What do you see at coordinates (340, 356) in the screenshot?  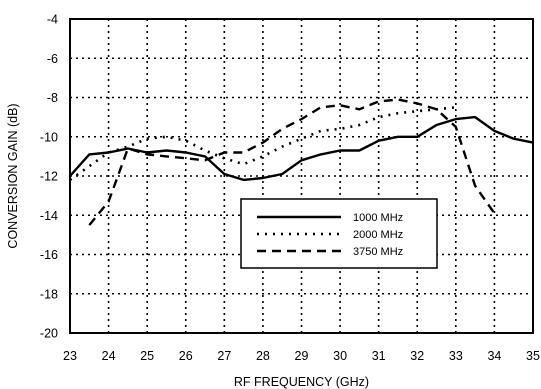 I see `x-tick-label: 30` at bounding box center [340, 356].